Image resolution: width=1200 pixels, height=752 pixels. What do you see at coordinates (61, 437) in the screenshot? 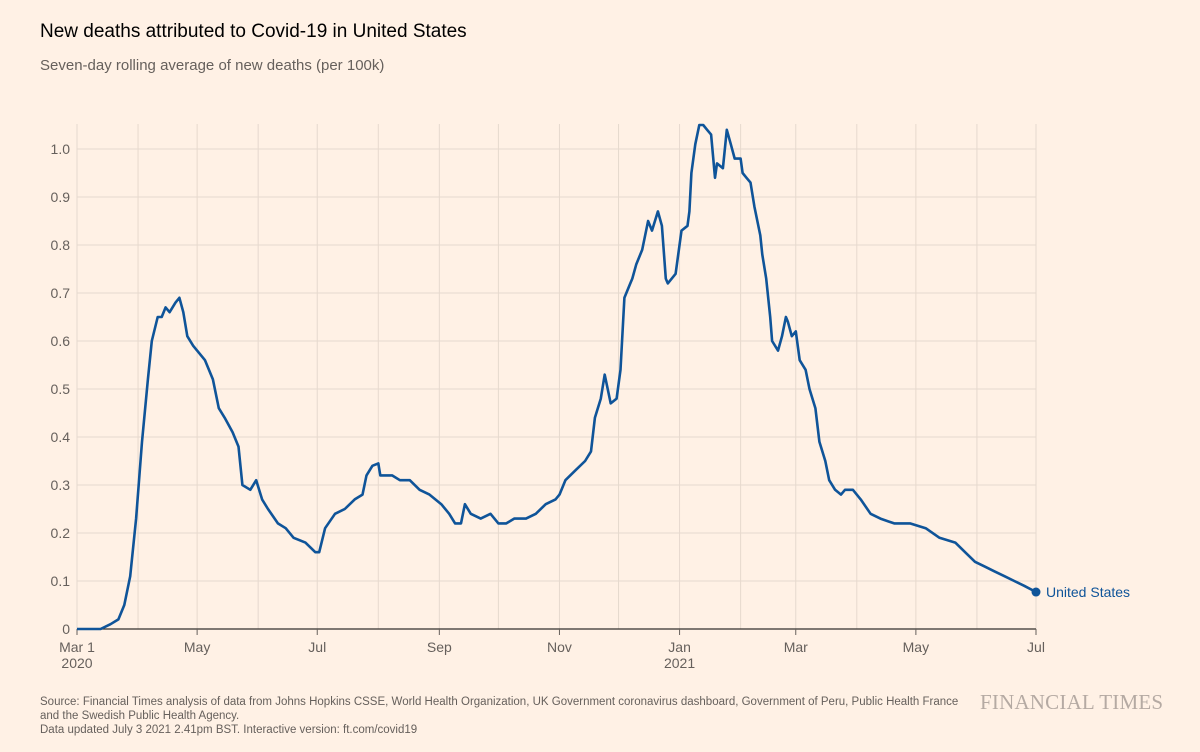
I see `y-tick-label: 0.4` at bounding box center [61, 437].